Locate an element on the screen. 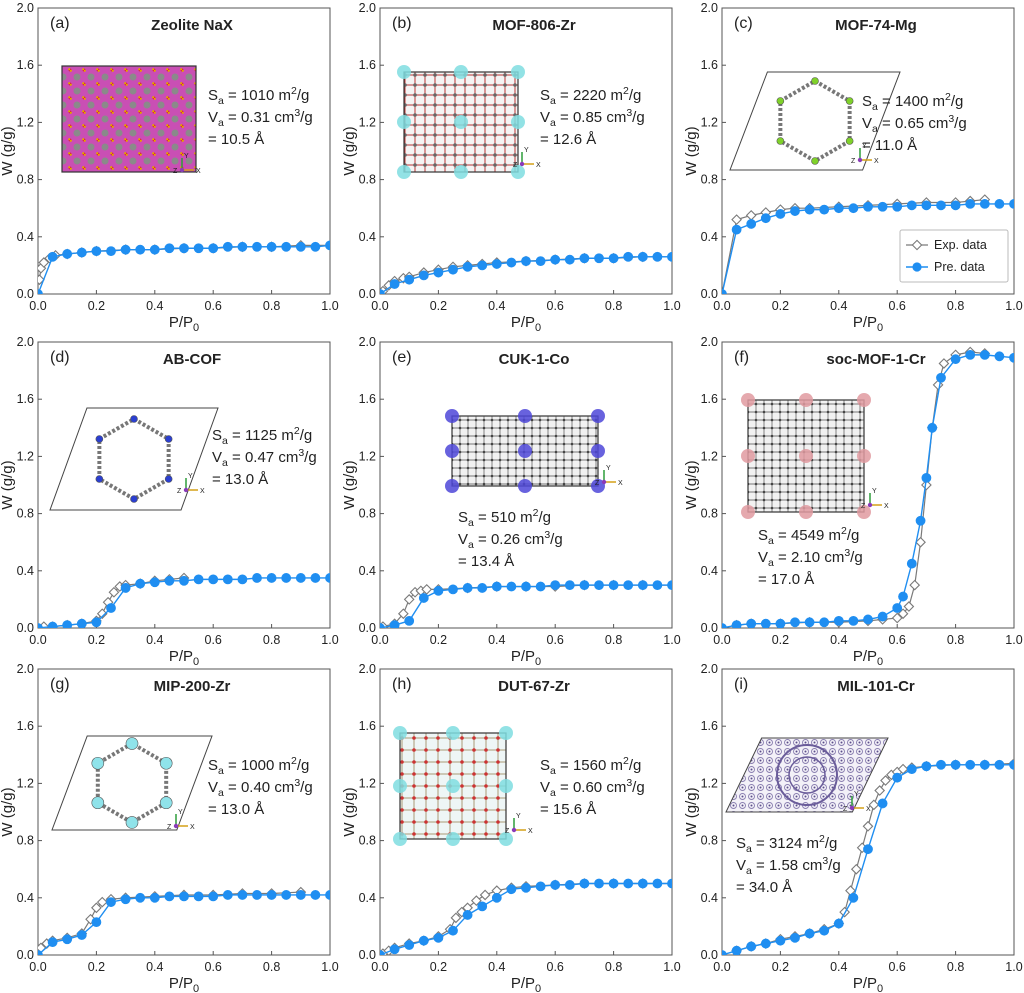 The image size is (1024, 993). panel-label: (b) is located at coordinates (402, 23).